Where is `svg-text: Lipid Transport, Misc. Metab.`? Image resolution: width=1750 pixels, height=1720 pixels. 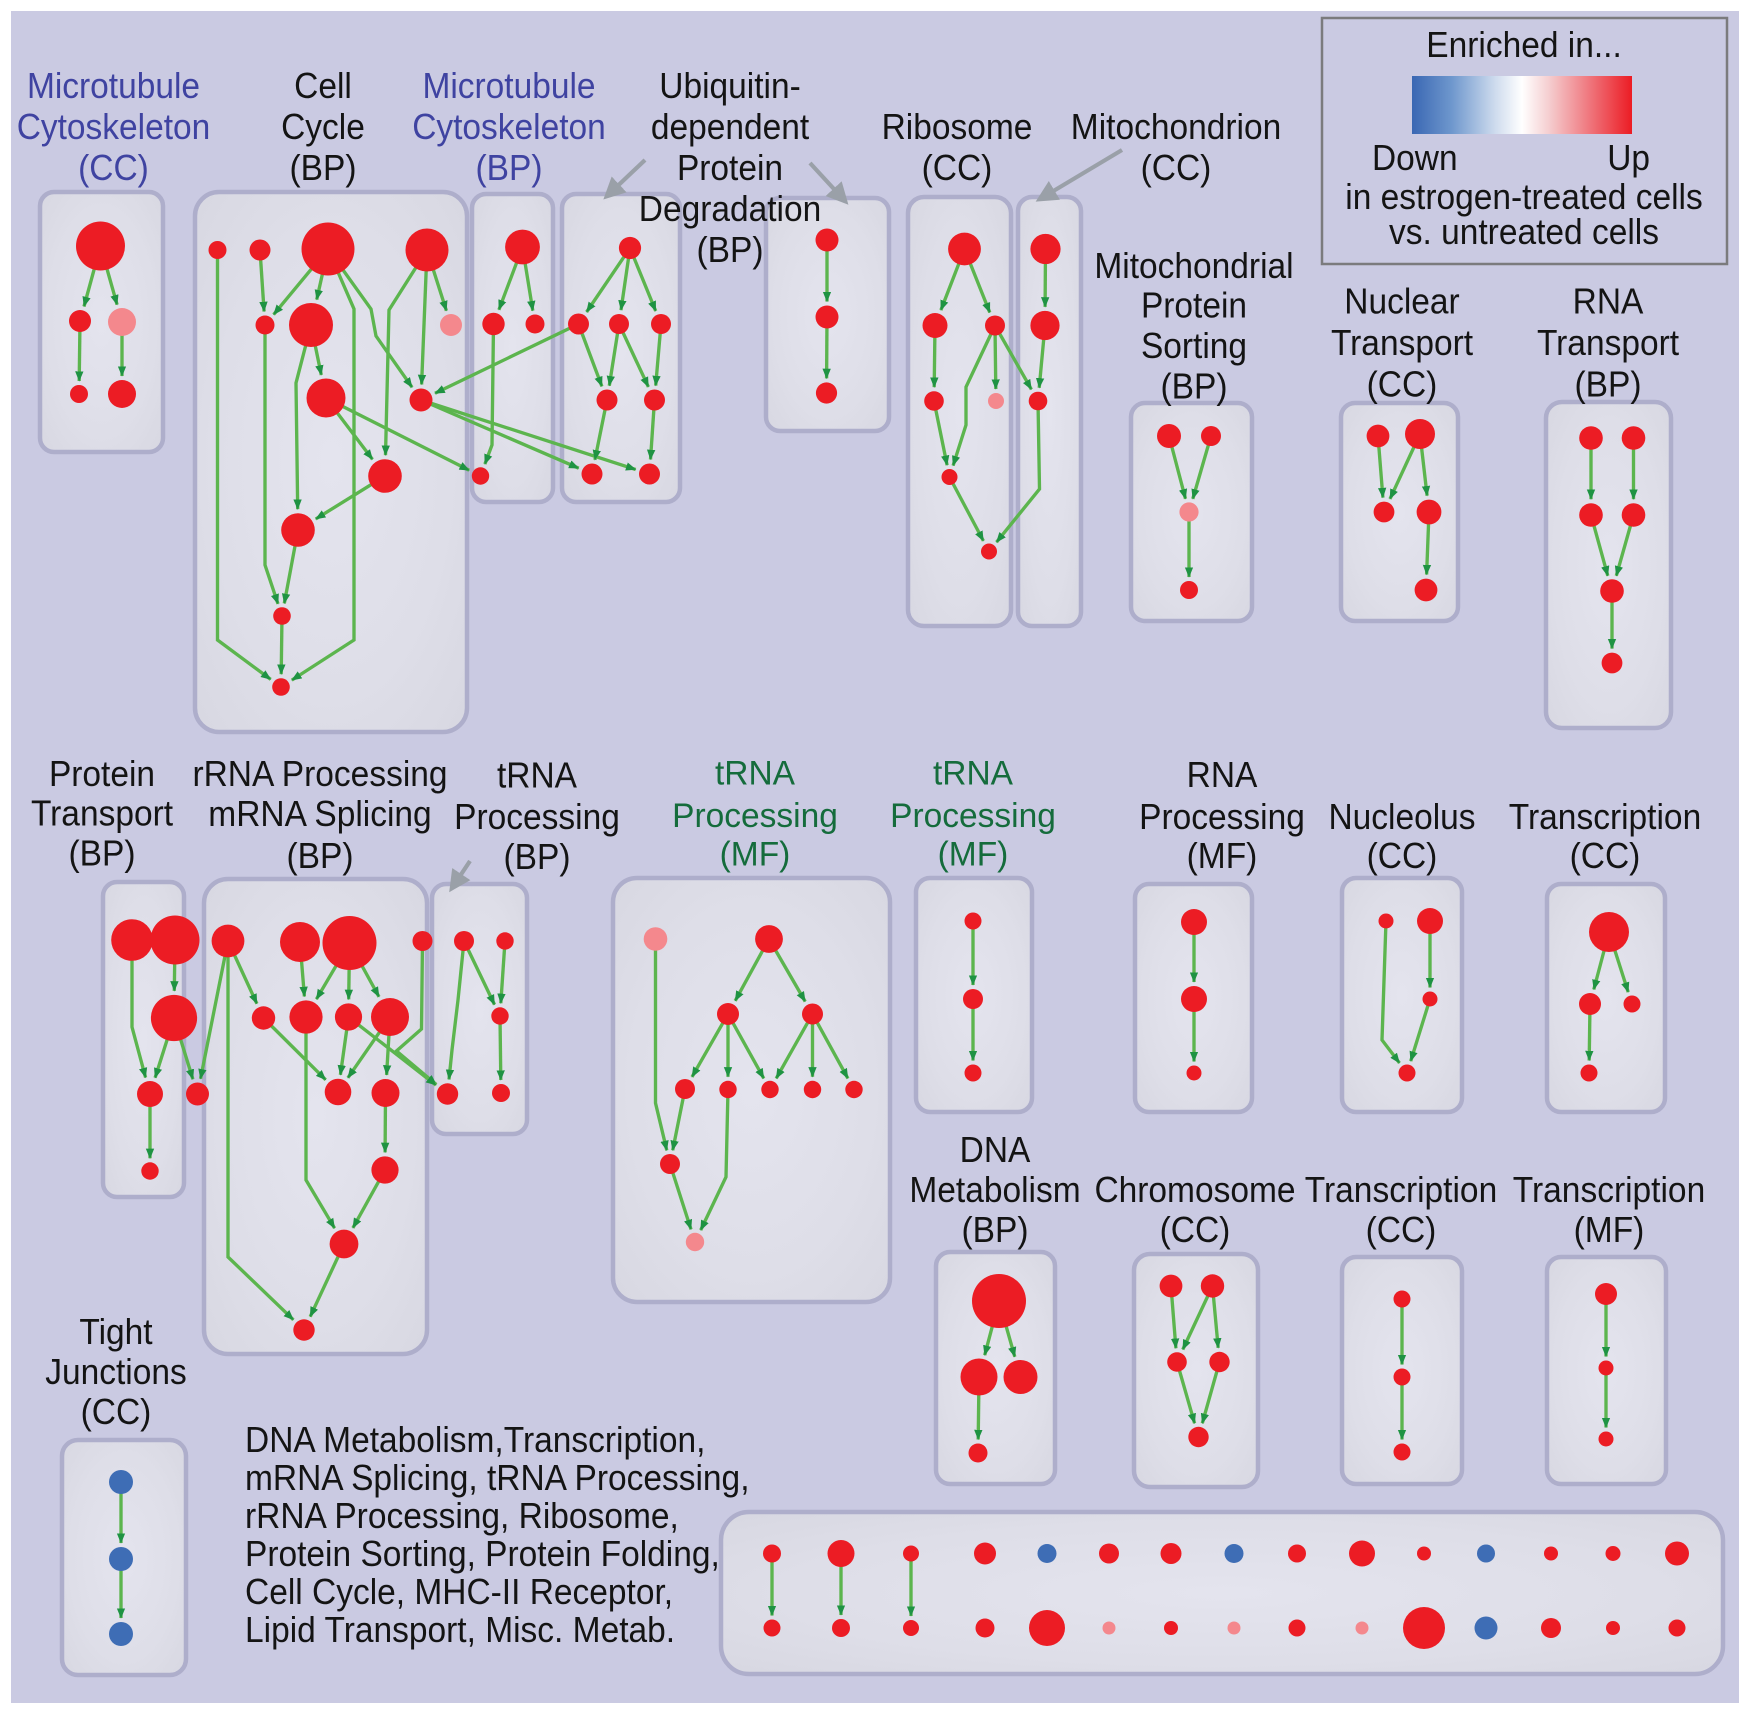
svg-text: Lipid Transport, Misc. Metab. is located at coordinates (460, 1629).